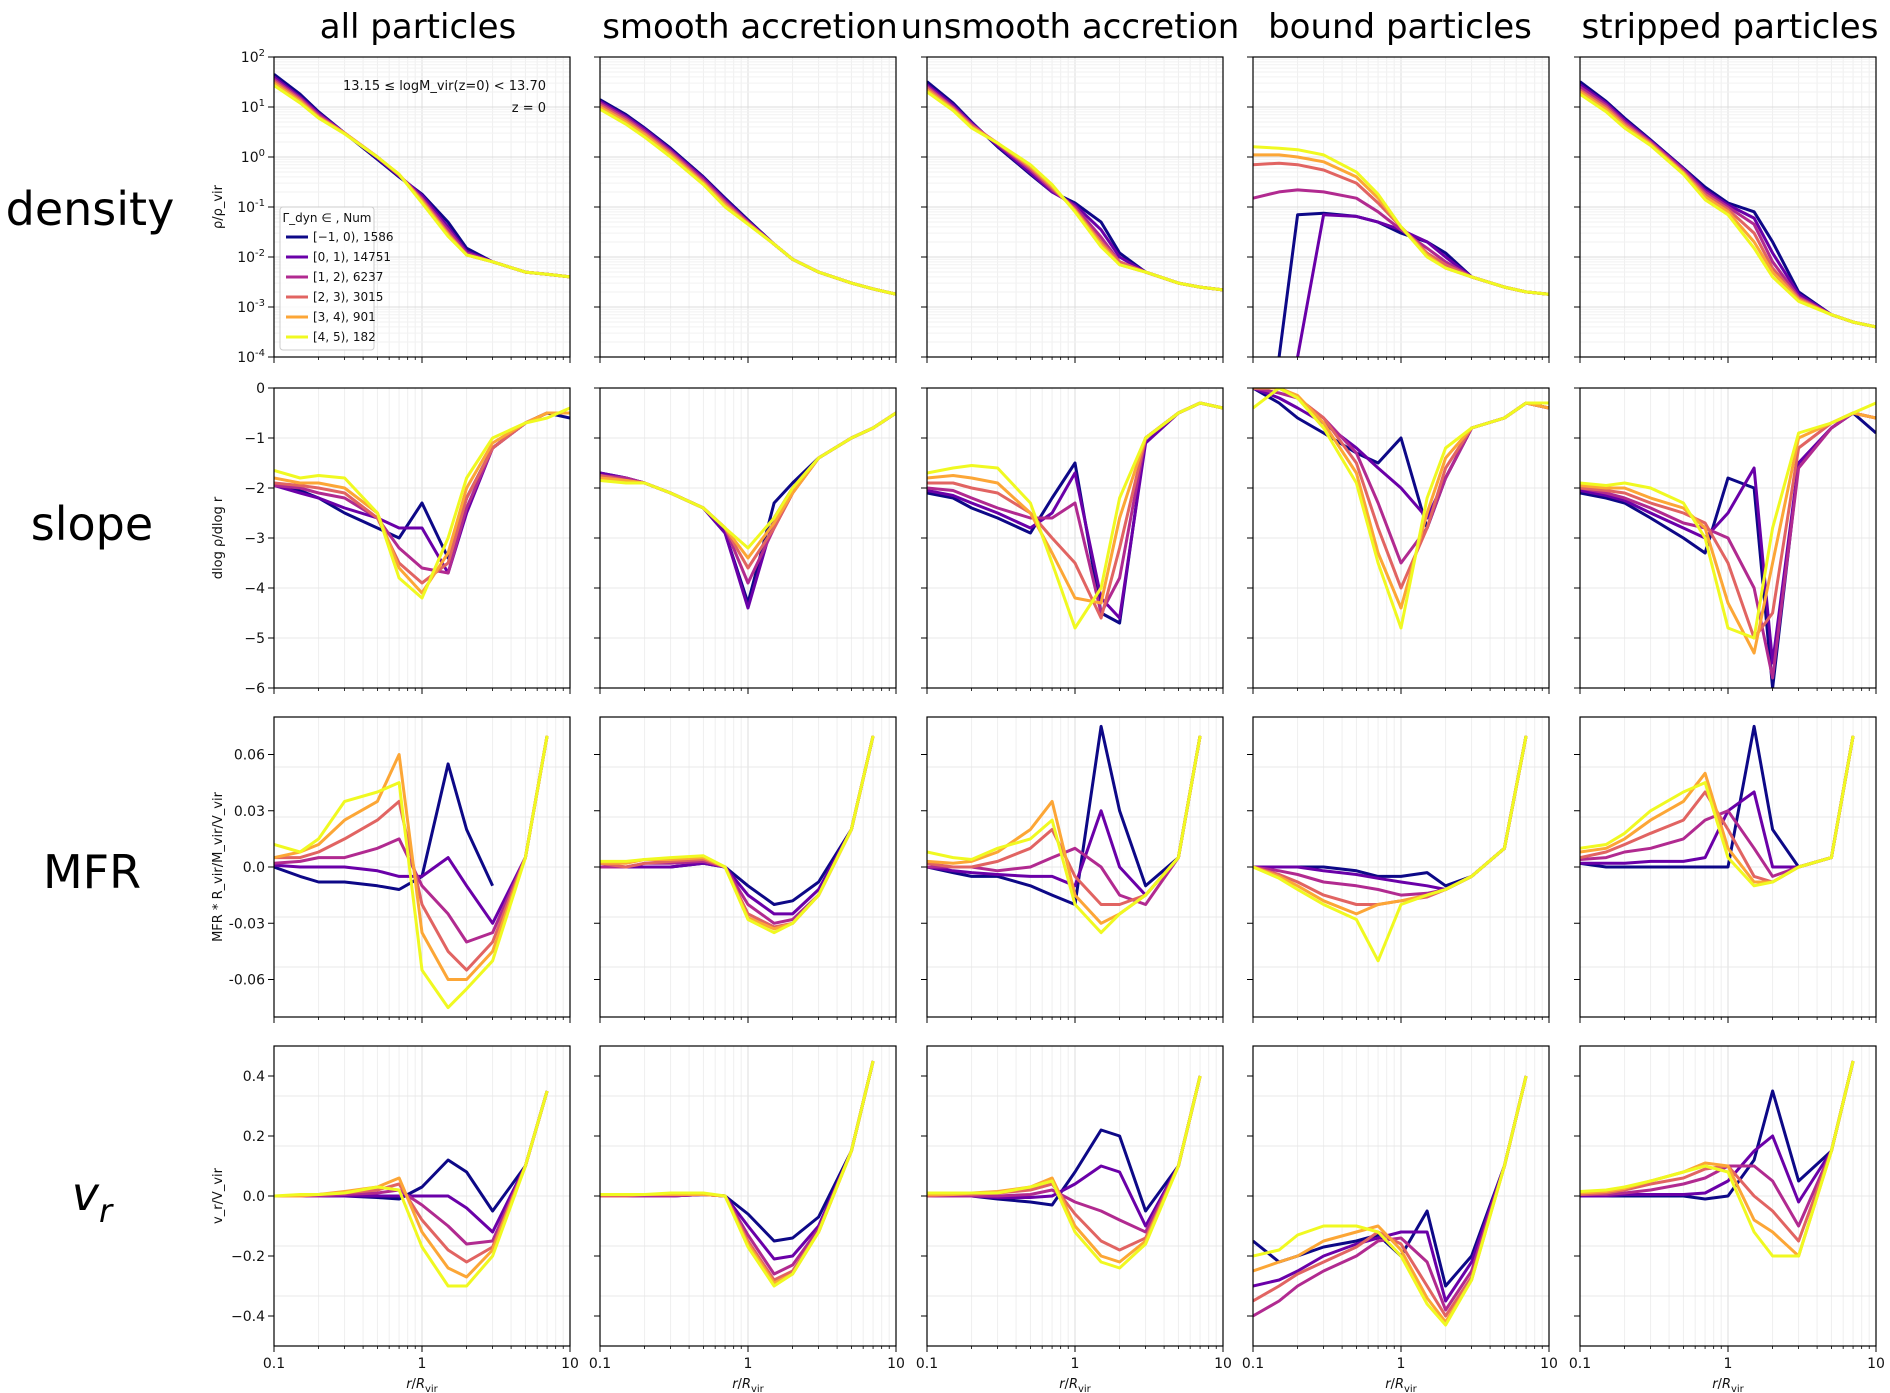 This screenshot has width=1890, height=1393. What do you see at coordinates (344, 317) in the screenshot?
I see `legend-entry-label: [3, 4), 901` at bounding box center [344, 317].